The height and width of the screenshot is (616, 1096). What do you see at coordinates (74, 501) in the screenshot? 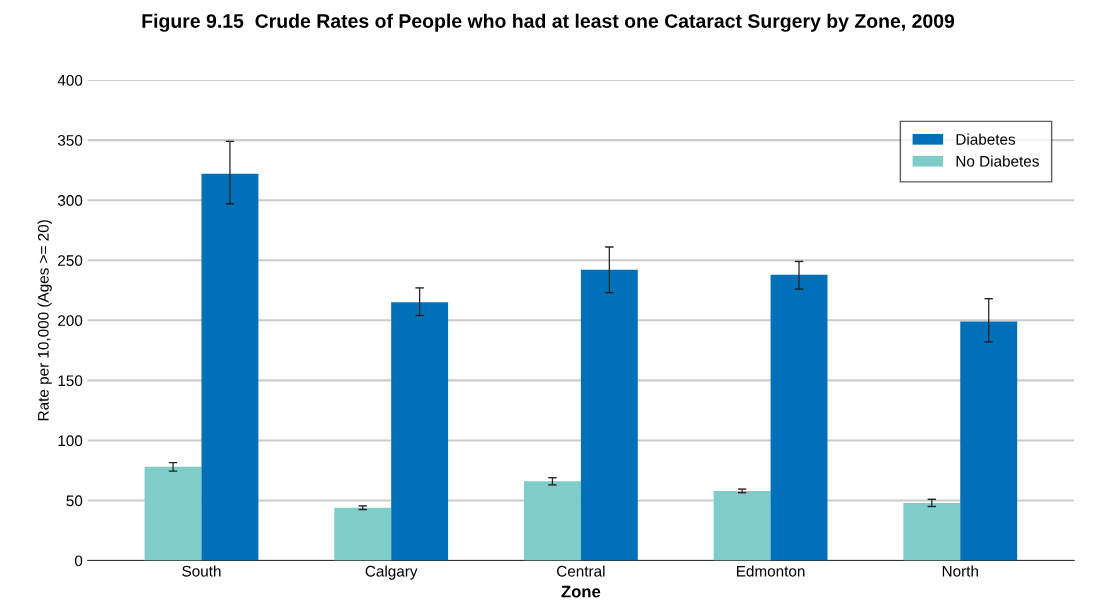
I see `y-tick-label: 50` at bounding box center [74, 501].